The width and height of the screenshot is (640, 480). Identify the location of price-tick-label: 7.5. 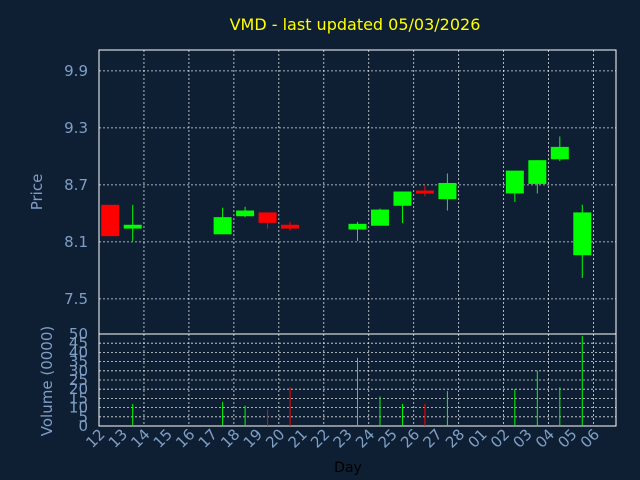
(76, 299).